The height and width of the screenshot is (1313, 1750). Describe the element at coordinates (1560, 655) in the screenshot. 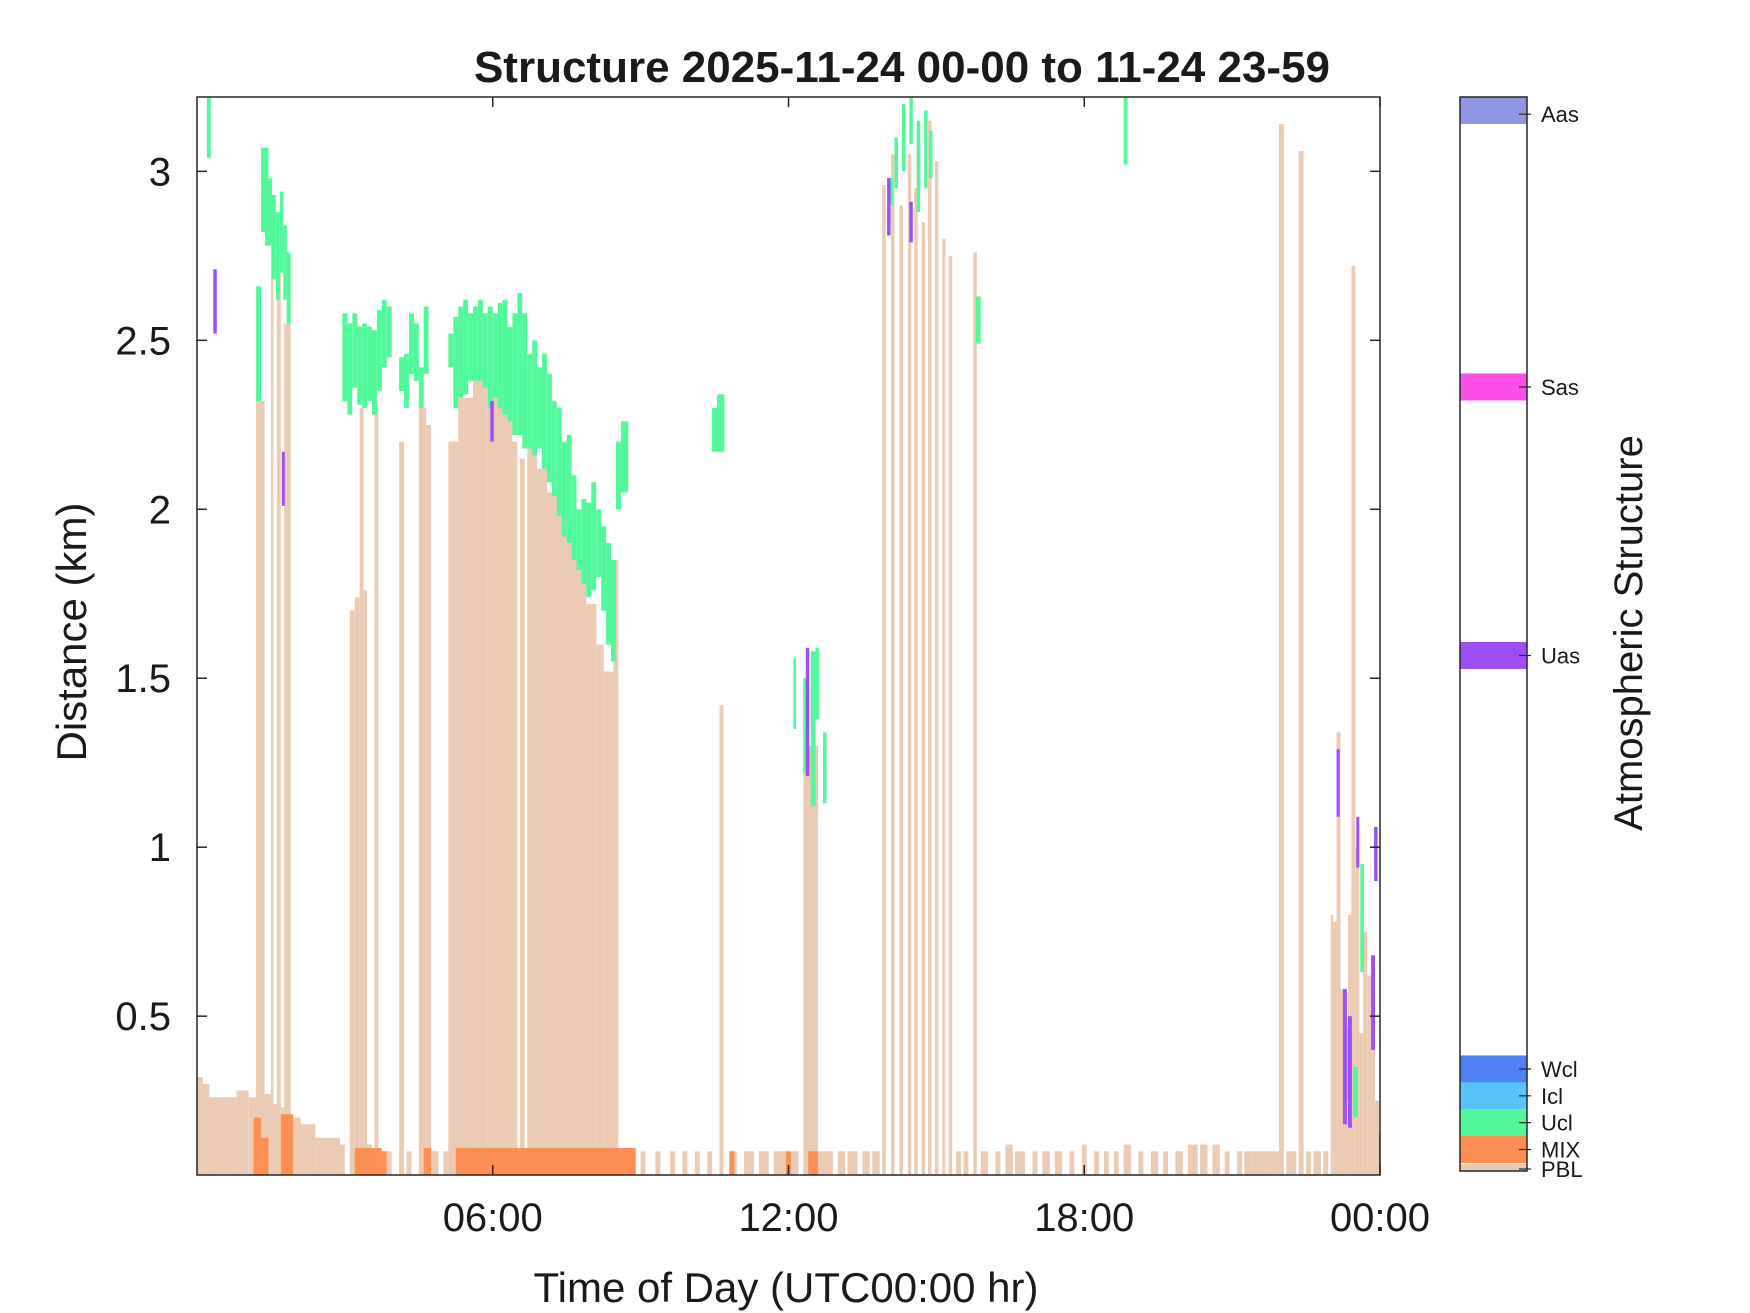

I see `colorbar-label-uas: Uas` at that location.